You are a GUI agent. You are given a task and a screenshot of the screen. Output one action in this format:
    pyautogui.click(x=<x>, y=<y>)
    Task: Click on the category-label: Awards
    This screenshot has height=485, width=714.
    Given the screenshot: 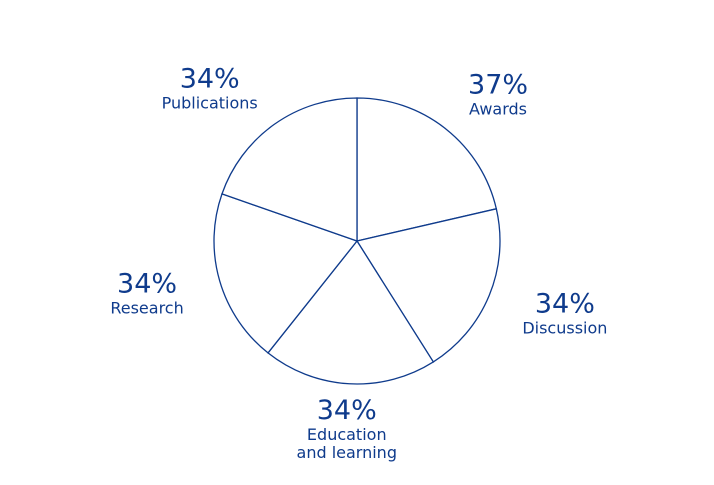 What is the action you would take?
    pyautogui.click(x=498, y=109)
    